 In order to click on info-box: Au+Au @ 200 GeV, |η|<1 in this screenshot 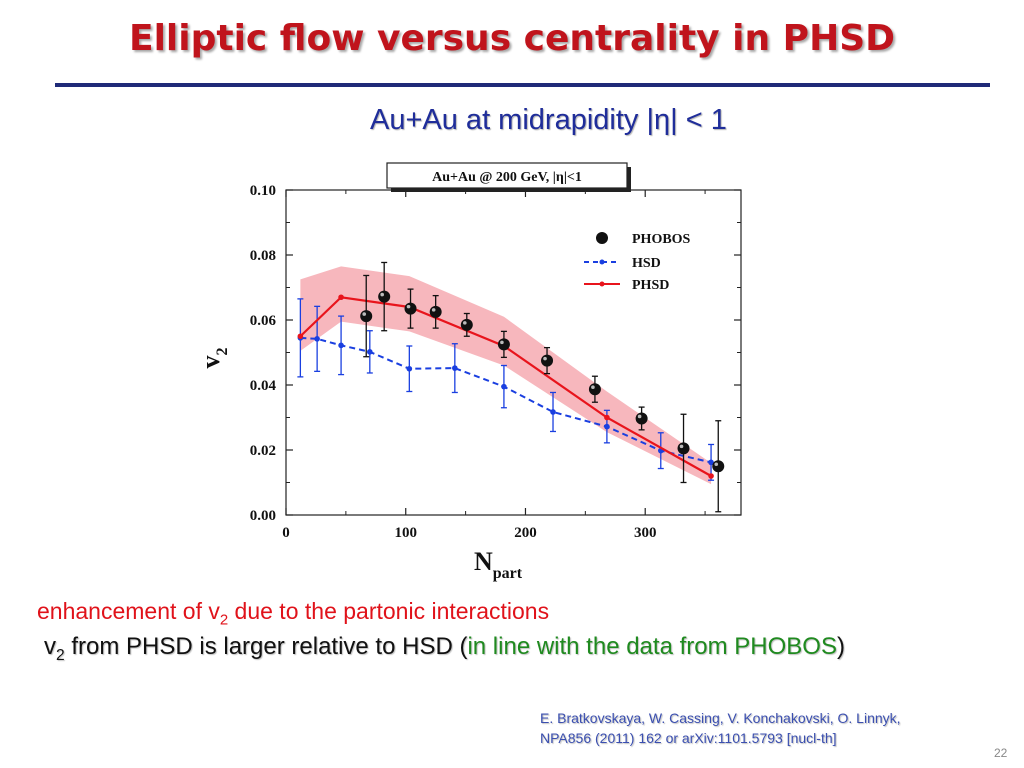, I will do `click(508, 177)`.